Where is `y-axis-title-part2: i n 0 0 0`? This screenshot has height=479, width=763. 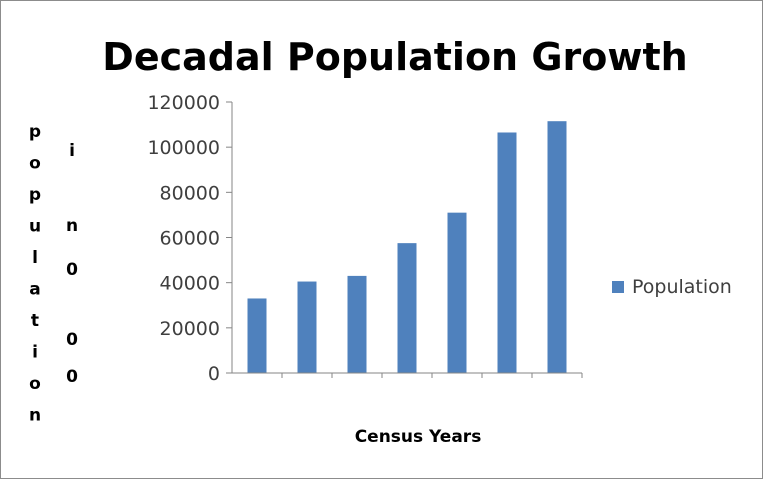
y-axis-title-part2: i n 0 0 0 is located at coordinates (72, 264).